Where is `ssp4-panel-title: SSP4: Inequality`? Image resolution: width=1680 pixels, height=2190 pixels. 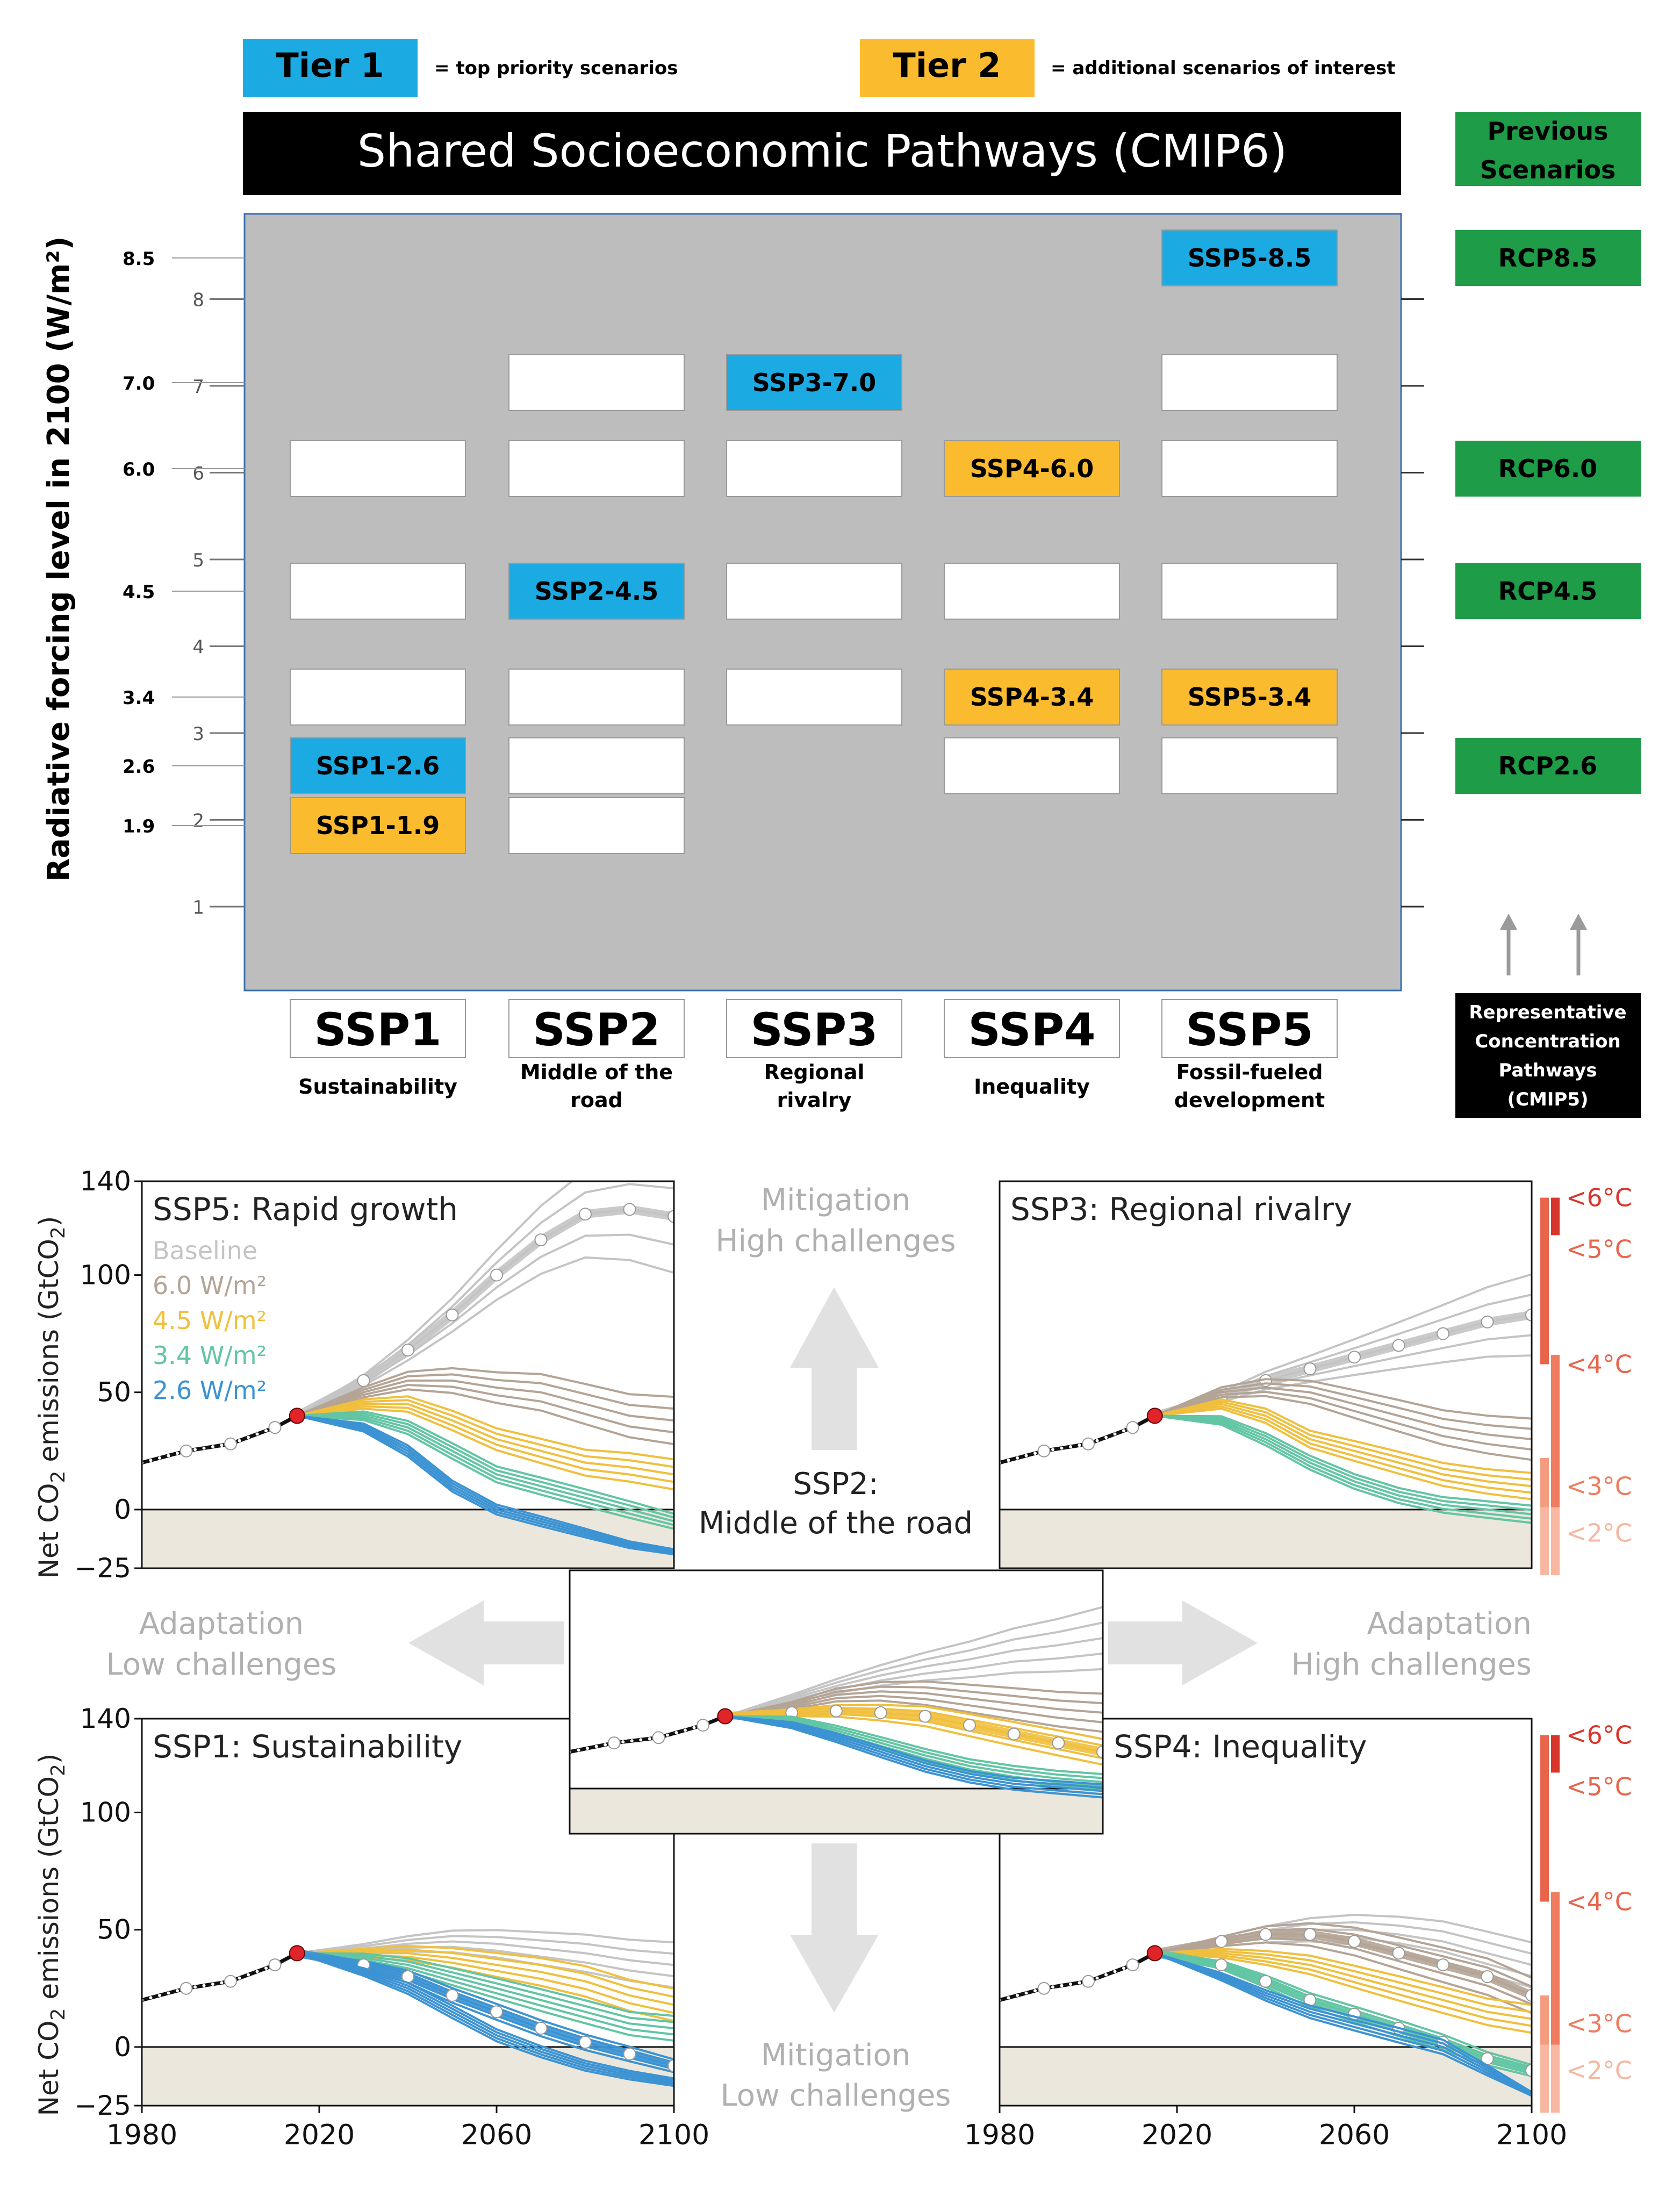 ssp4-panel-title: SSP4: Inequality is located at coordinates (1240, 1747).